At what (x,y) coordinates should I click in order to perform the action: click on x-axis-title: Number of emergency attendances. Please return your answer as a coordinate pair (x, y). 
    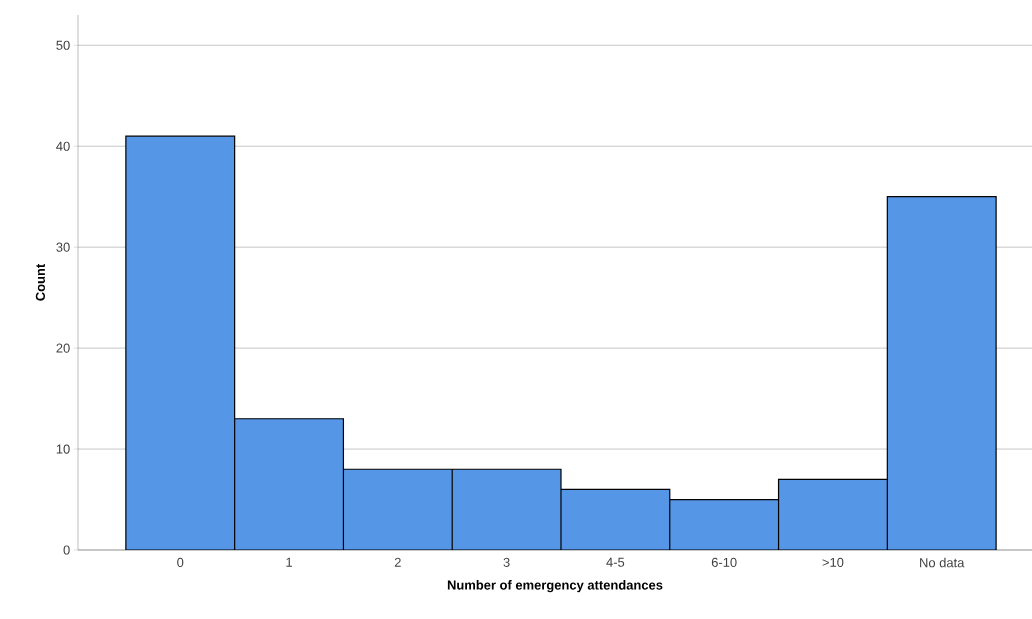
    Looking at the image, I should click on (555, 586).